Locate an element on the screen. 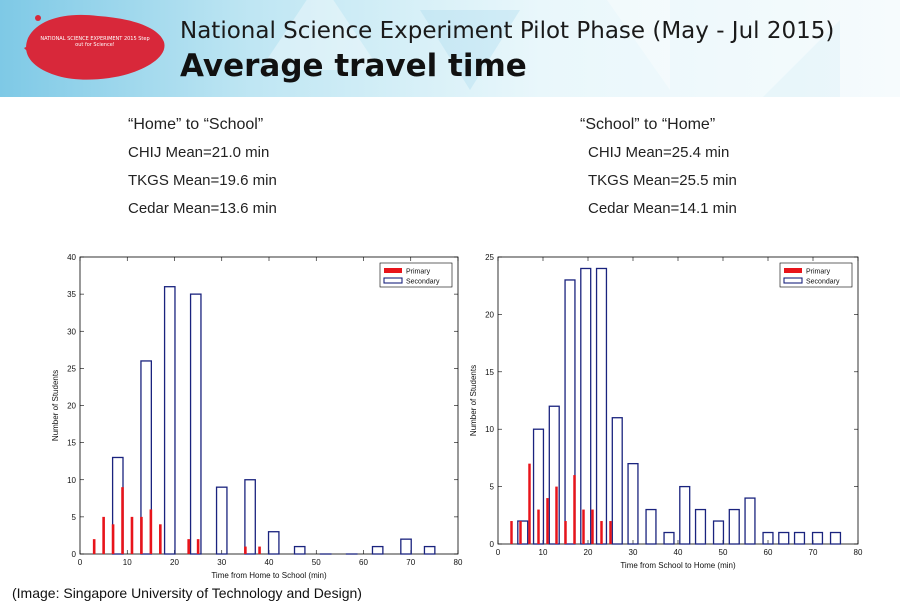 Image resolution: width=900 pixels, height=611 pixels. x-tick-label: 20 is located at coordinates (588, 552).